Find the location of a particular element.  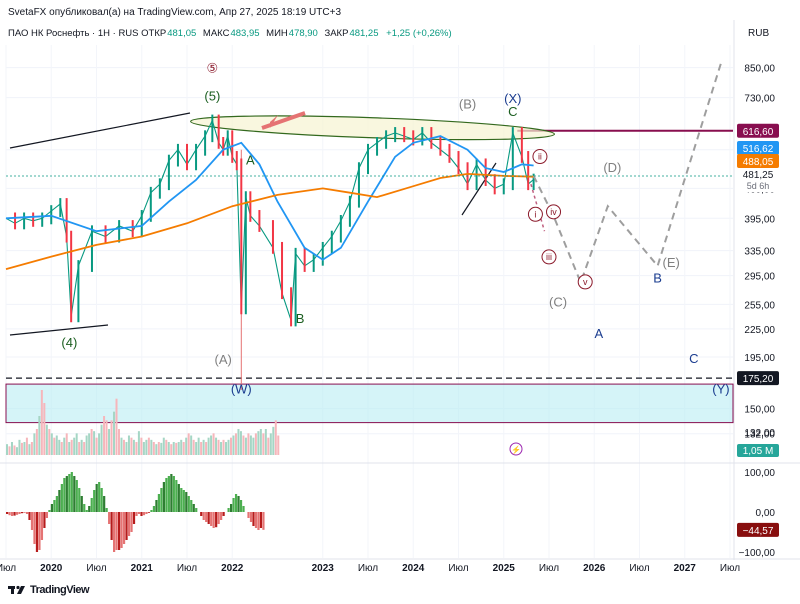

wave-label: ⑤ is located at coordinates (213, 67).